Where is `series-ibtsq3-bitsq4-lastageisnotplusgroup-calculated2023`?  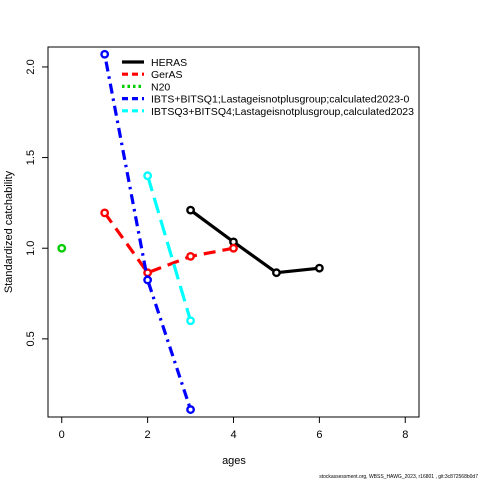 series-ibtsq3-bitsq4-lastageisnotplusgroup-calculated2023 is located at coordinates (169, 248).